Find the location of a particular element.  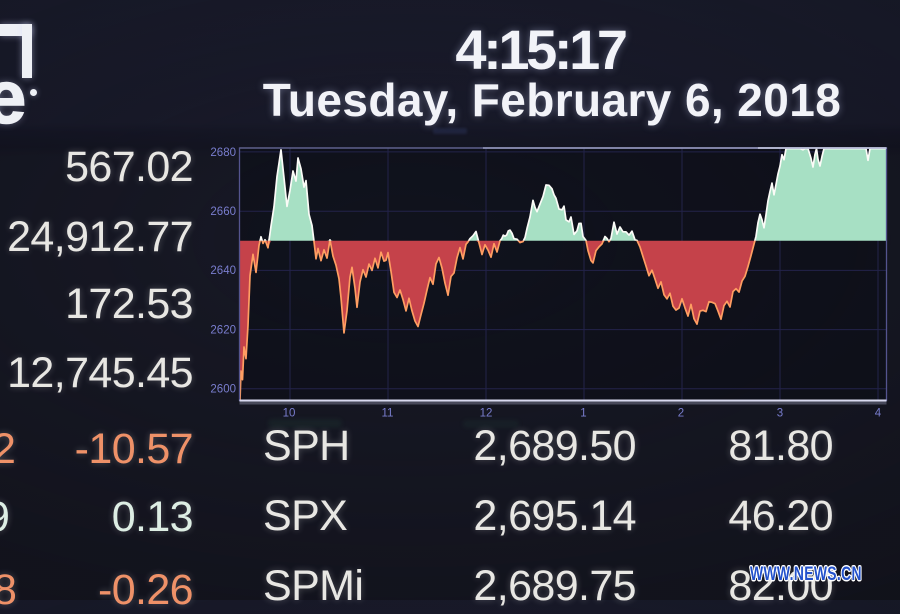

svg-text: 3 is located at coordinates (780, 414).